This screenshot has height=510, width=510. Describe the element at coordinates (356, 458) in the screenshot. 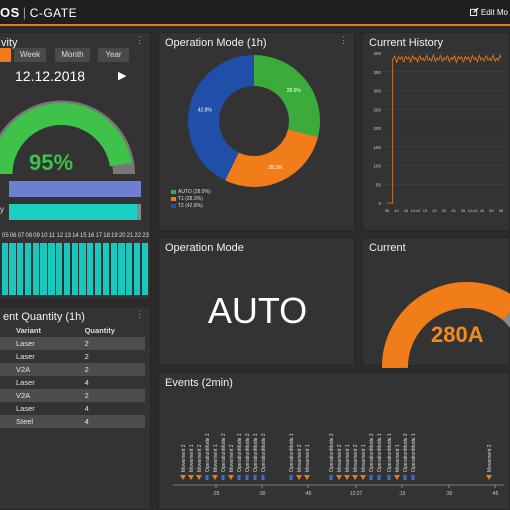

I see `event-label: Movement 2` at that location.